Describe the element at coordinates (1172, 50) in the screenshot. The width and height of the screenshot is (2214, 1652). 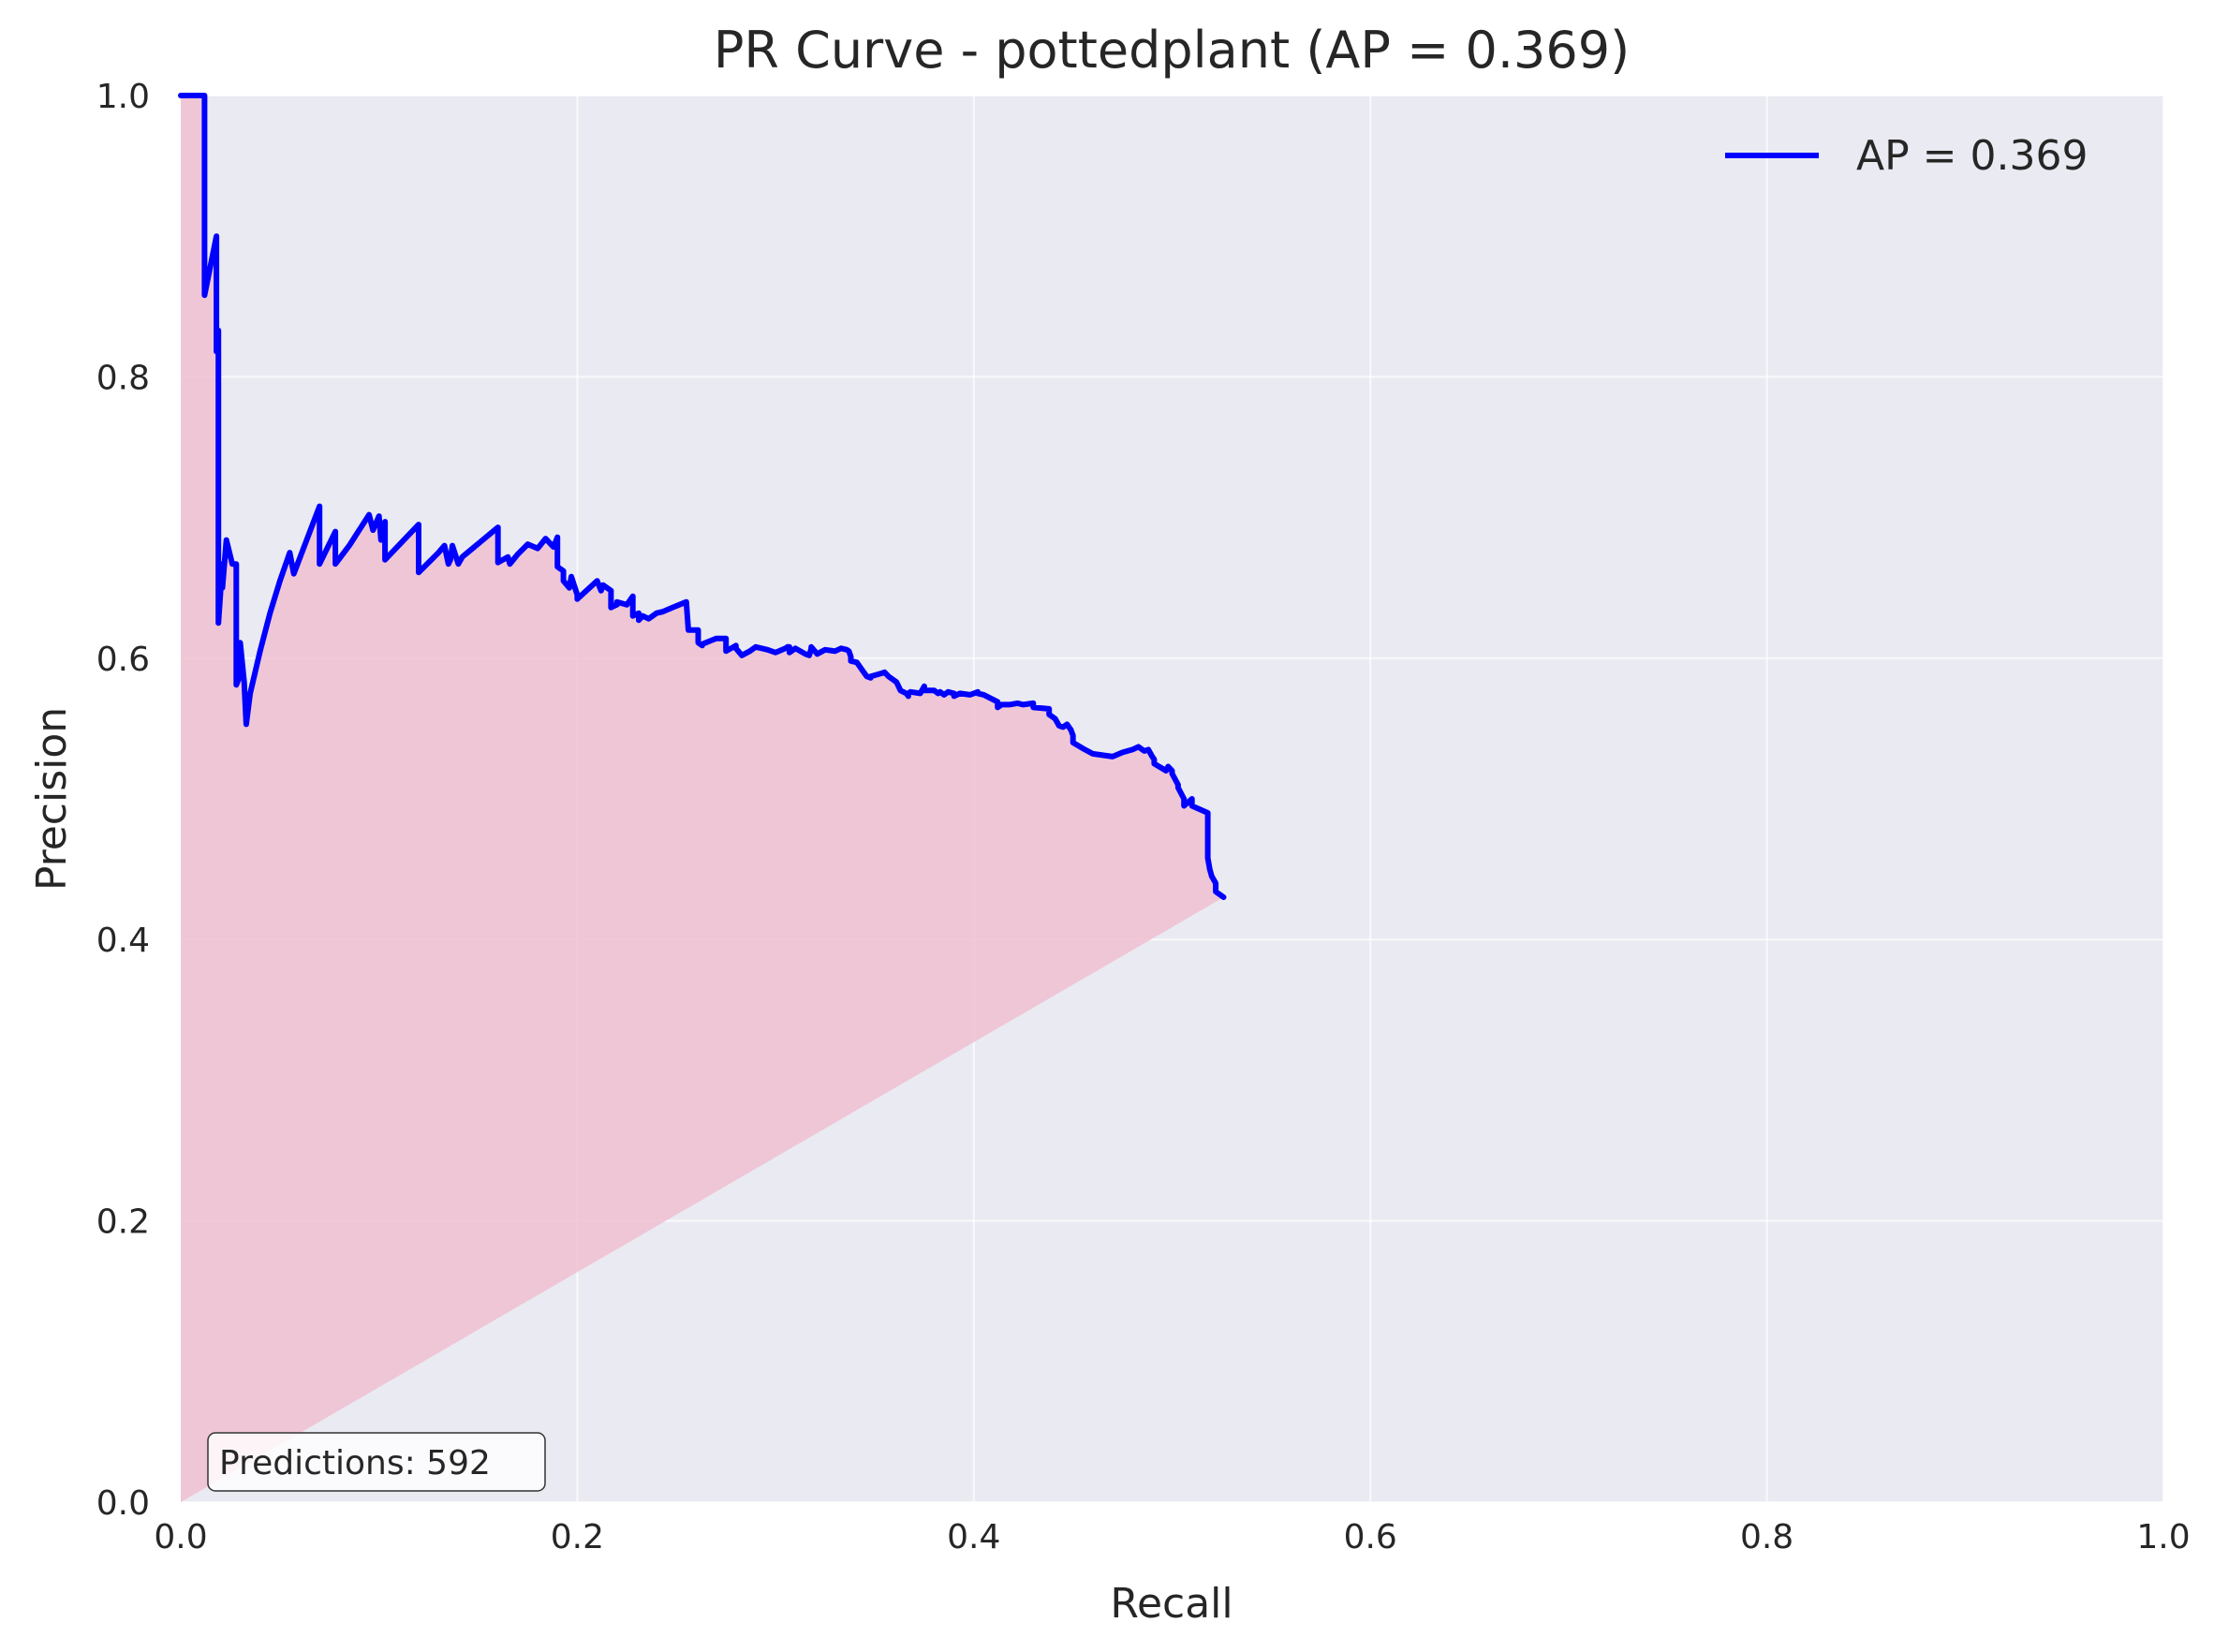
I see `chart-title: PR Curve - pottedplant (AP = 0.369)` at that location.